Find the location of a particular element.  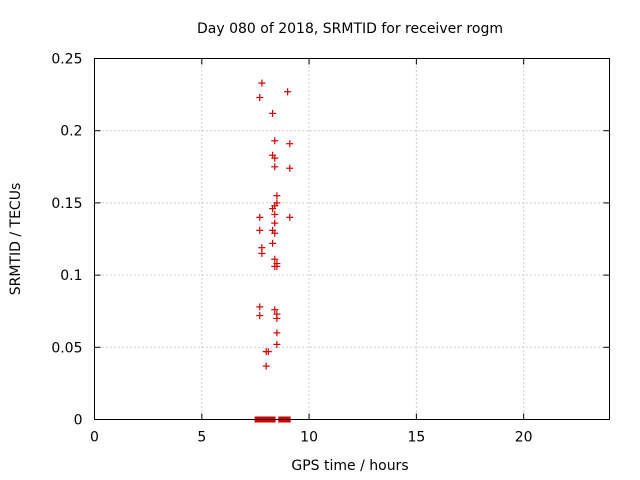

x-tick-label: 0 is located at coordinates (94, 438).